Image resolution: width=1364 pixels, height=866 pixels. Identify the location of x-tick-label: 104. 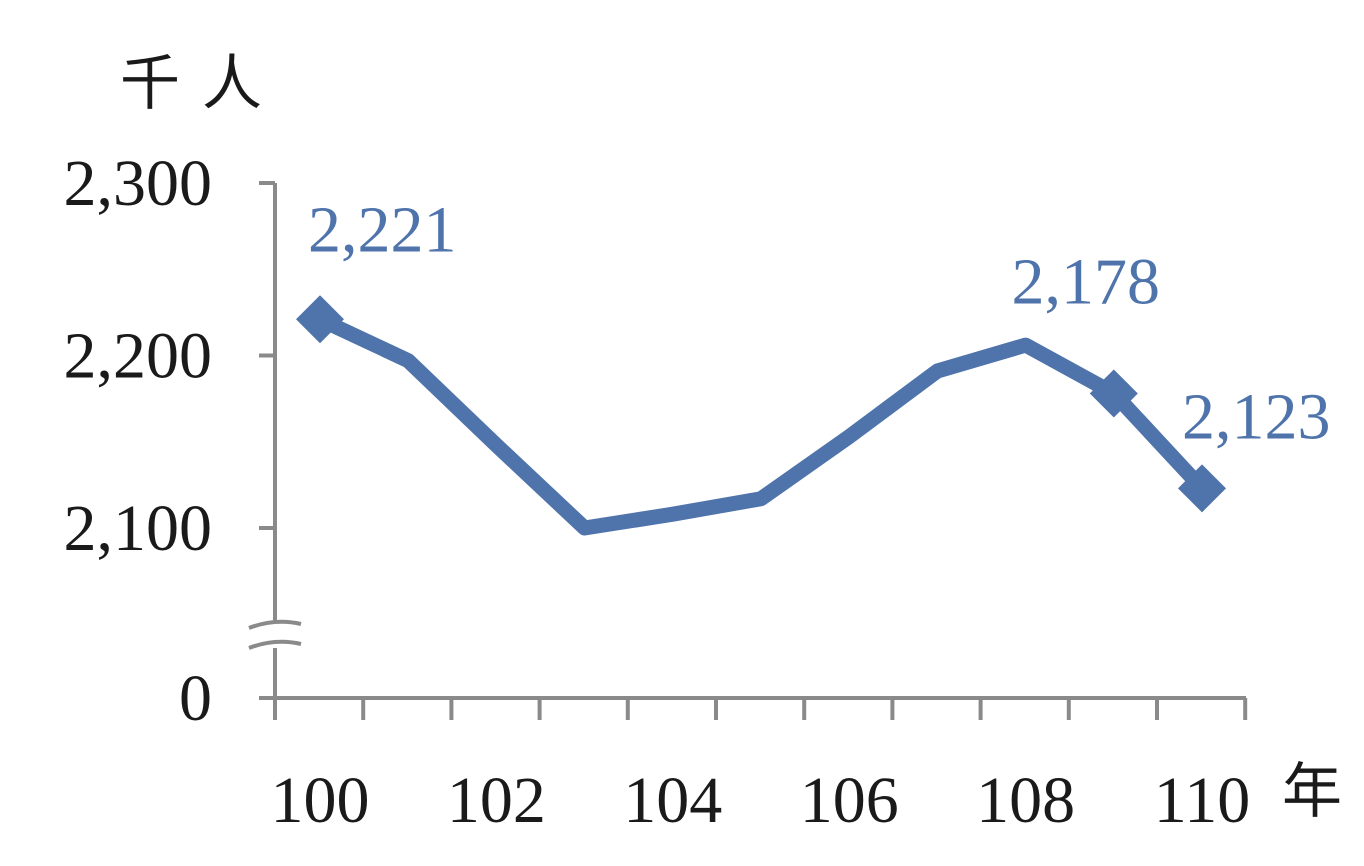
(672, 800).